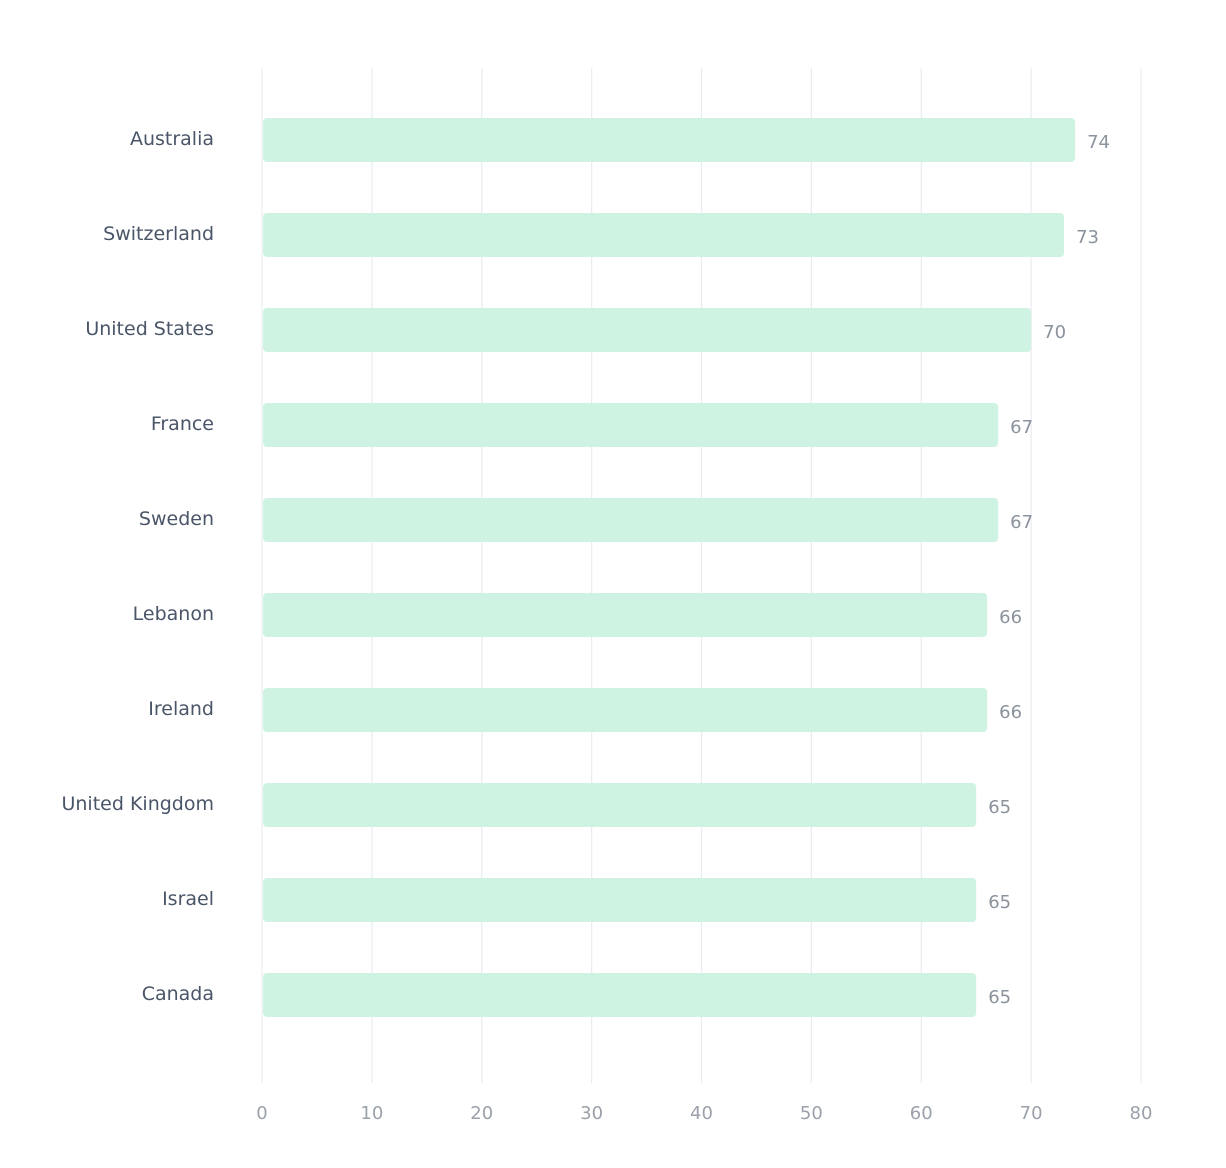 The image size is (1226, 1168). Describe the element at coordinates (999, 807) in the screenshot. I see `value-label-united-kingdom: 65` at that location.